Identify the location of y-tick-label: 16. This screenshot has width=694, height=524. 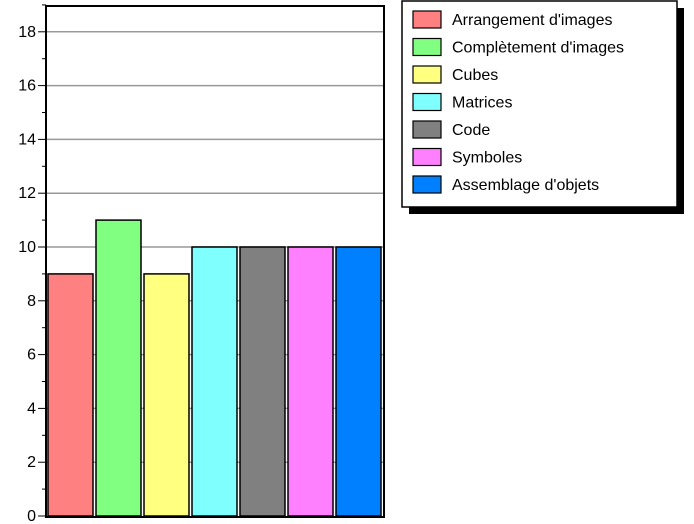
(27, 86).